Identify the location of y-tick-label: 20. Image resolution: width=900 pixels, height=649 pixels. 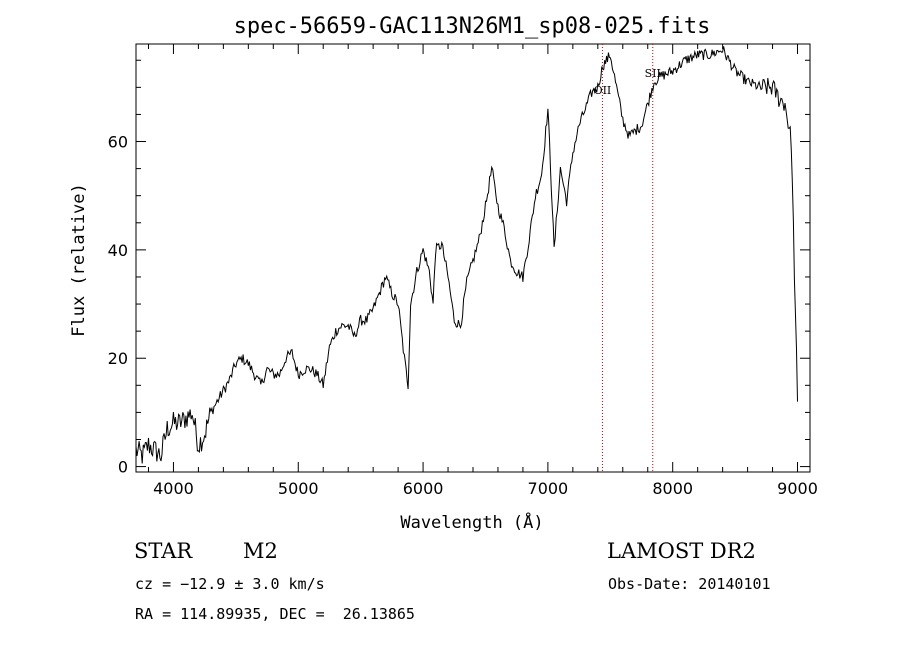
(118, 358).